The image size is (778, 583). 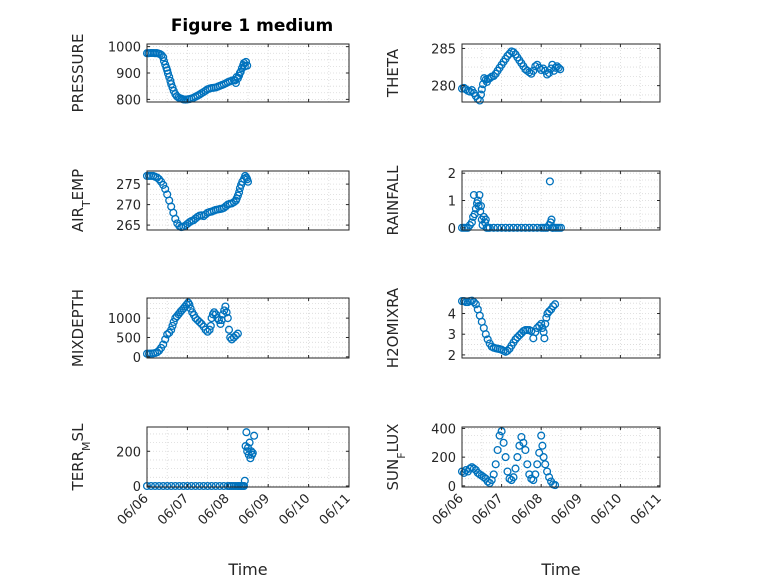 What do you see at coordinates (393, 200) in the screenshot?
I see `y-axis-label: RAINFALL` at bounding box center [393, 200].